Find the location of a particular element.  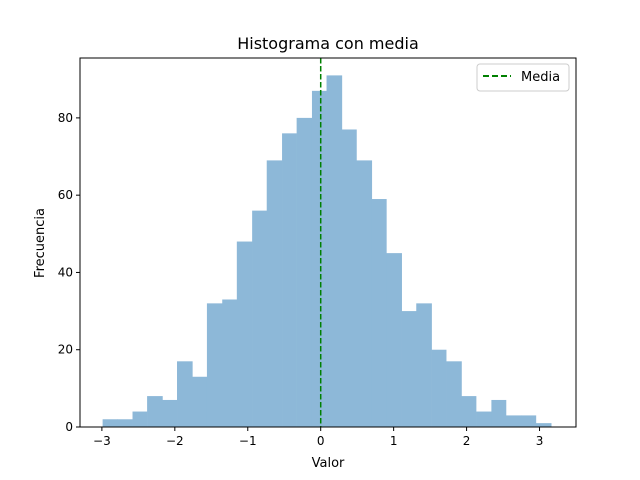

x-tick-label: −3 is located at coordinates (102, 441).